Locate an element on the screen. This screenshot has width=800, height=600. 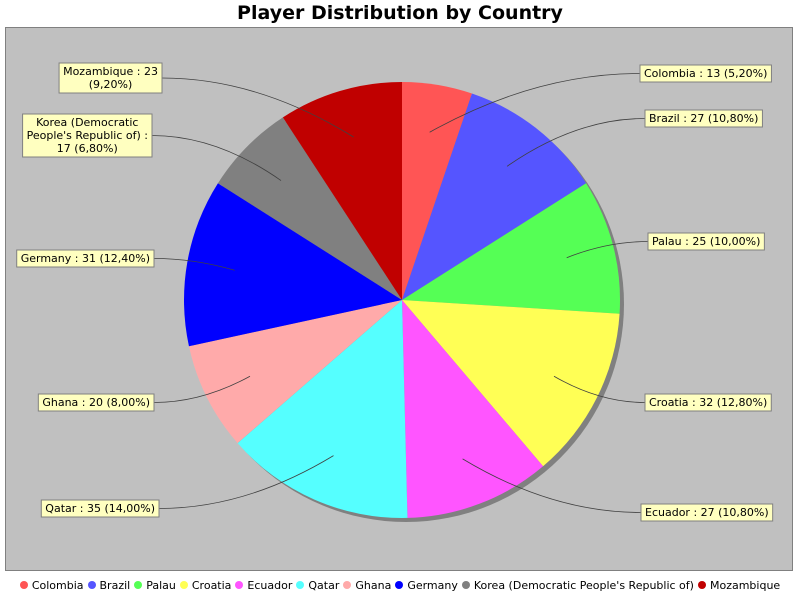
label-text: Ecuador : 27 (10,80%) is located at coordinates (707, 512).